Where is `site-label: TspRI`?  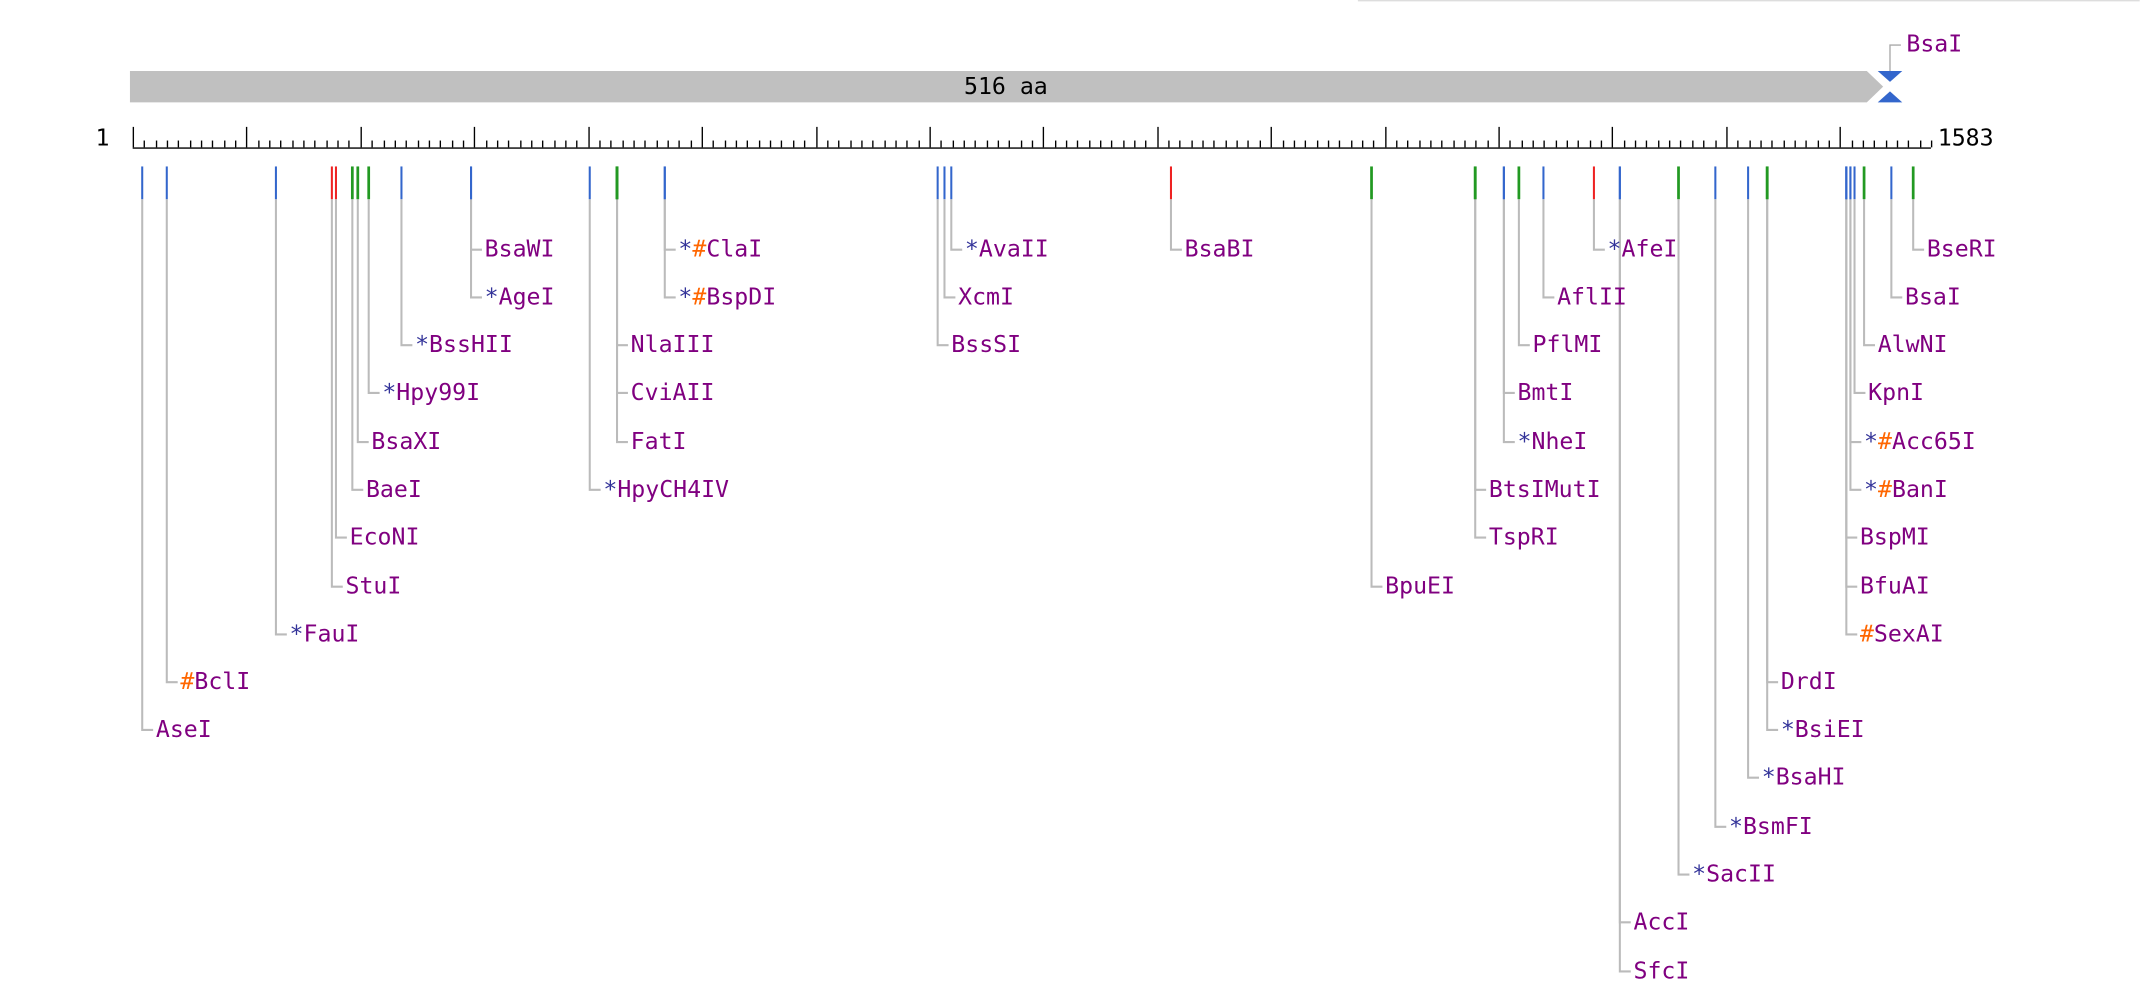
site-label: TspRI is located at coordinates (1524, 536).